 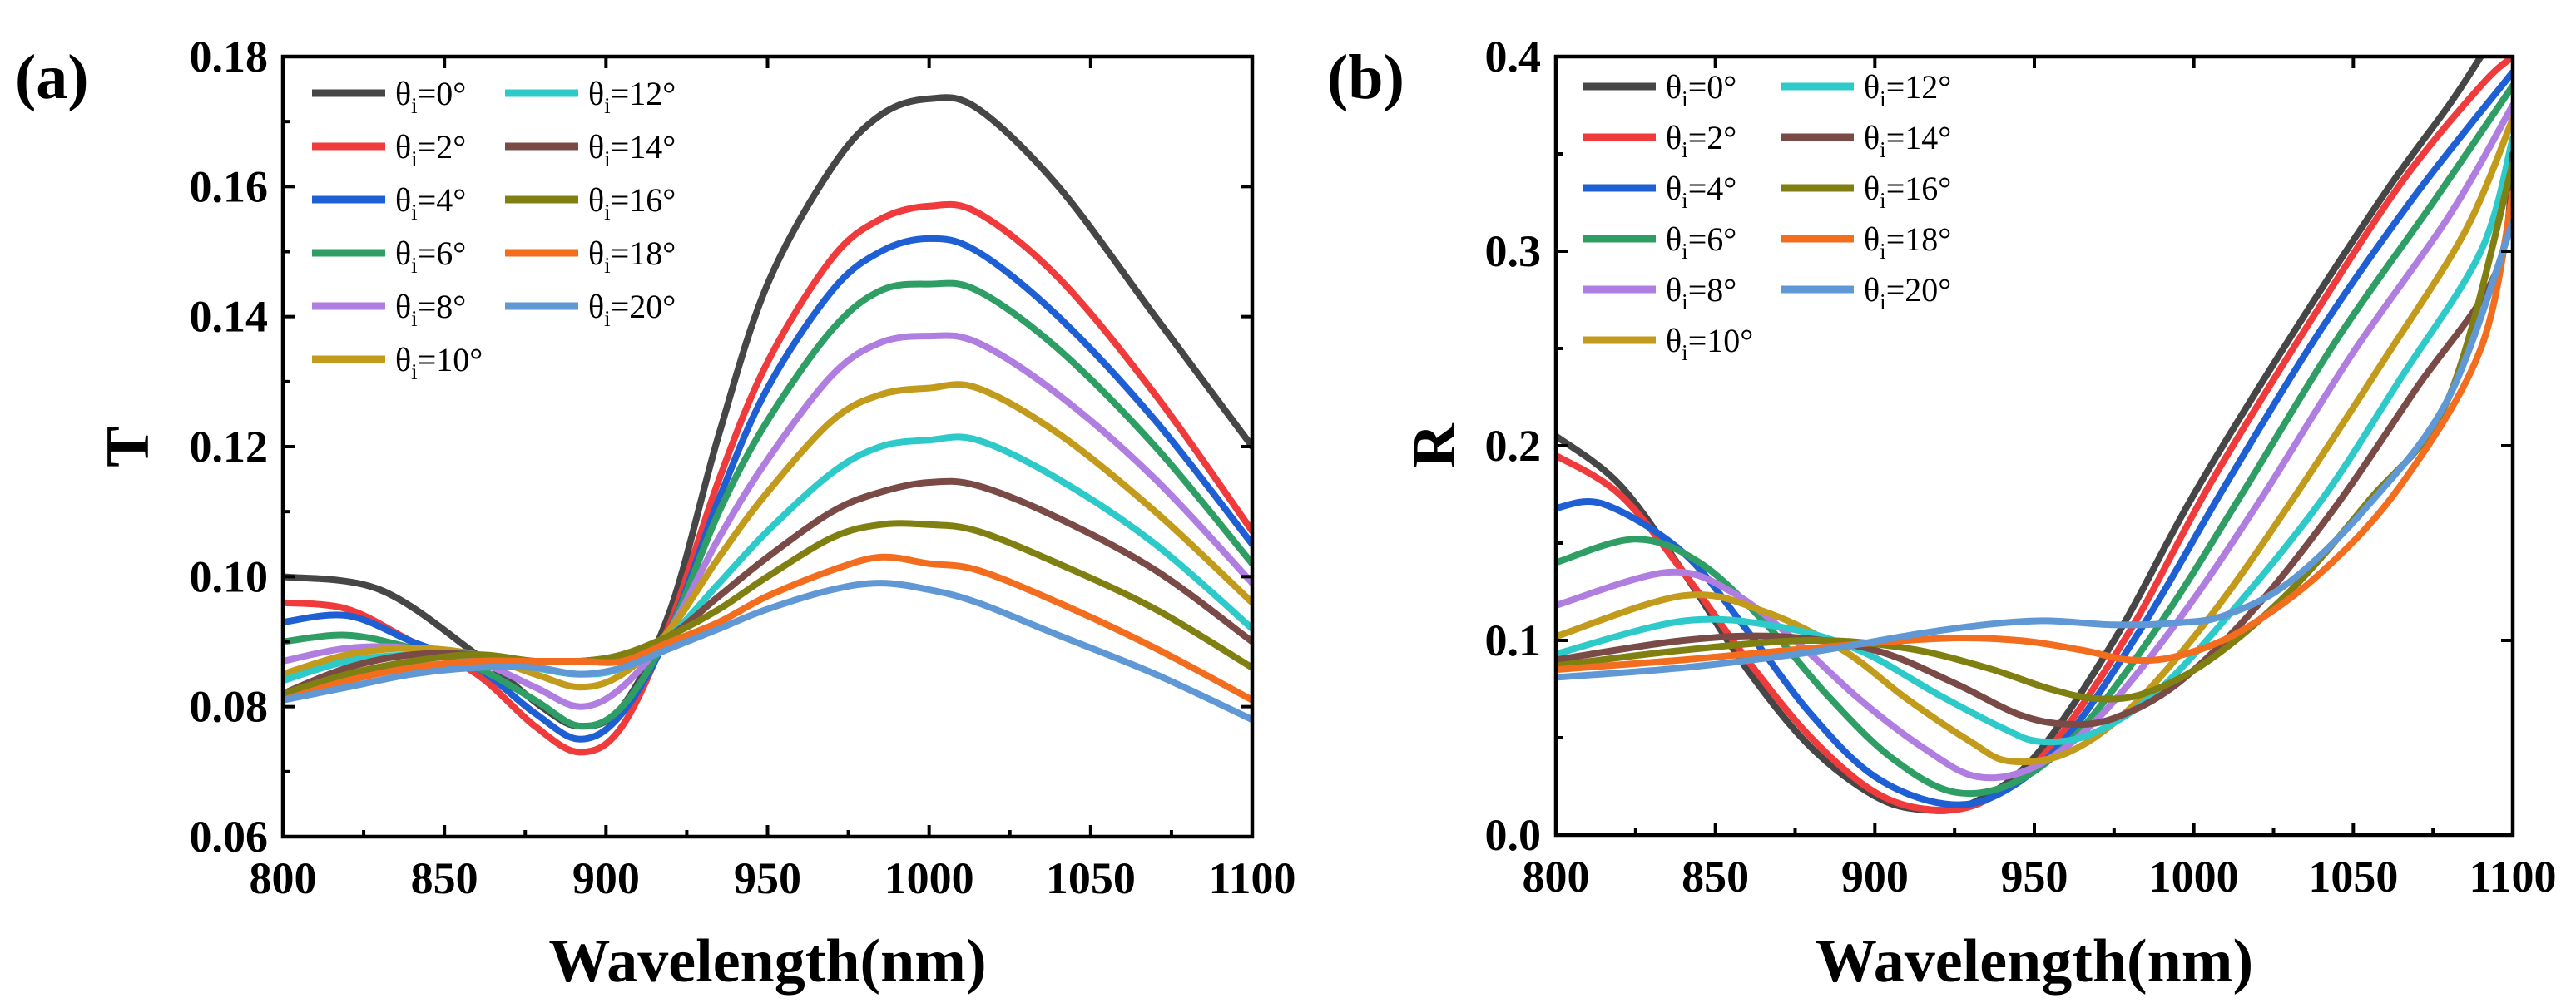 I want to click on legend-label: θi=18°, so click(x=632, y=256).